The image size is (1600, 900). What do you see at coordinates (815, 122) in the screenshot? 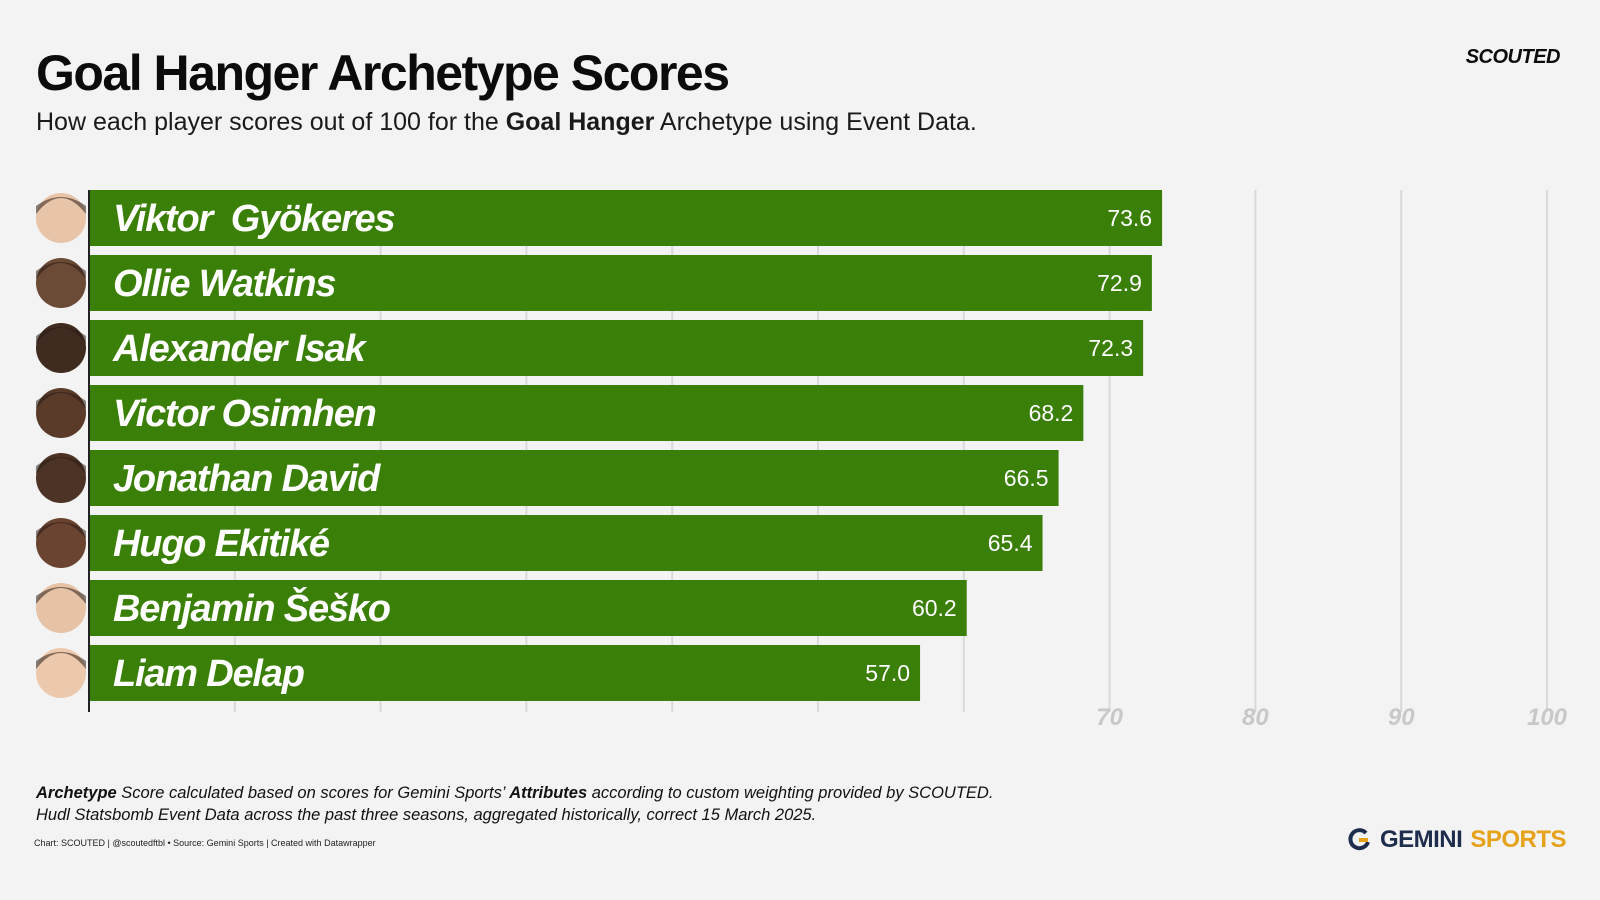
I see `subtitle-text-post: Archetype using Event Data.` at bounding box center [815, 122].